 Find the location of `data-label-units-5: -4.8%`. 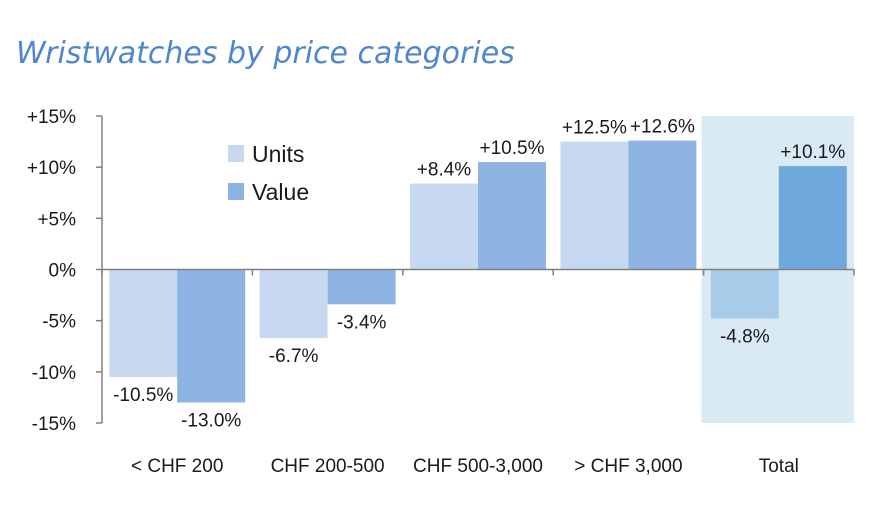

data-label-units-5: -4.8% is located at coordinates (745, 337).